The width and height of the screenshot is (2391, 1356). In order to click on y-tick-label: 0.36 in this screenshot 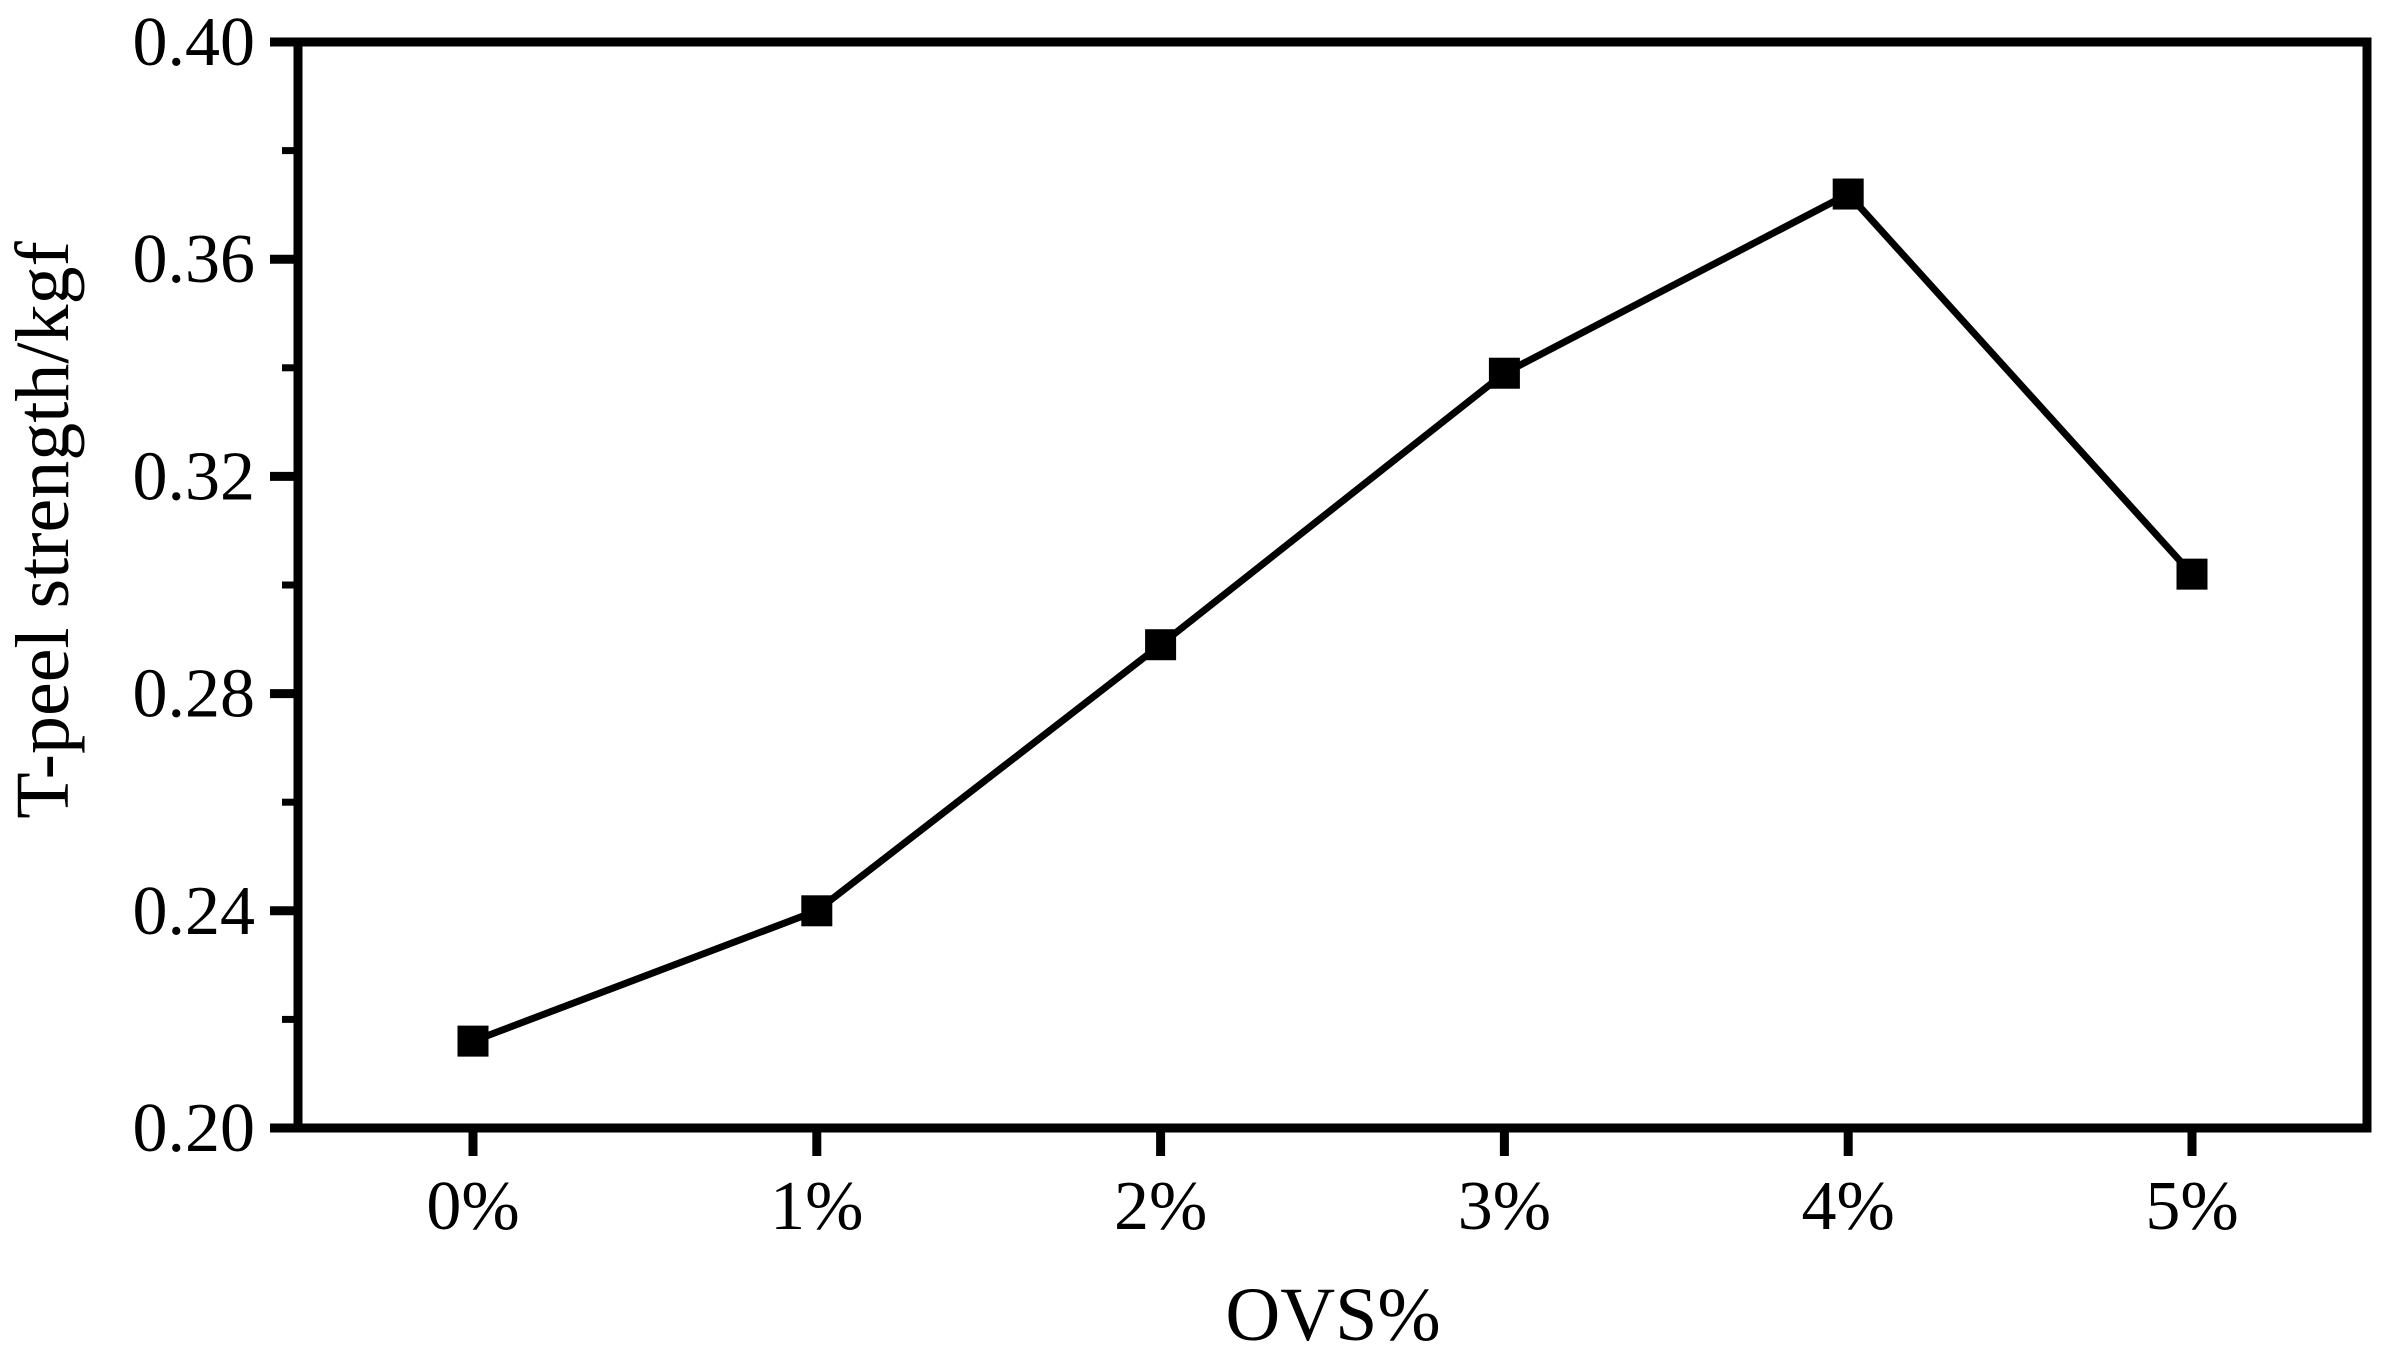, I will do `click(194, 259)`.